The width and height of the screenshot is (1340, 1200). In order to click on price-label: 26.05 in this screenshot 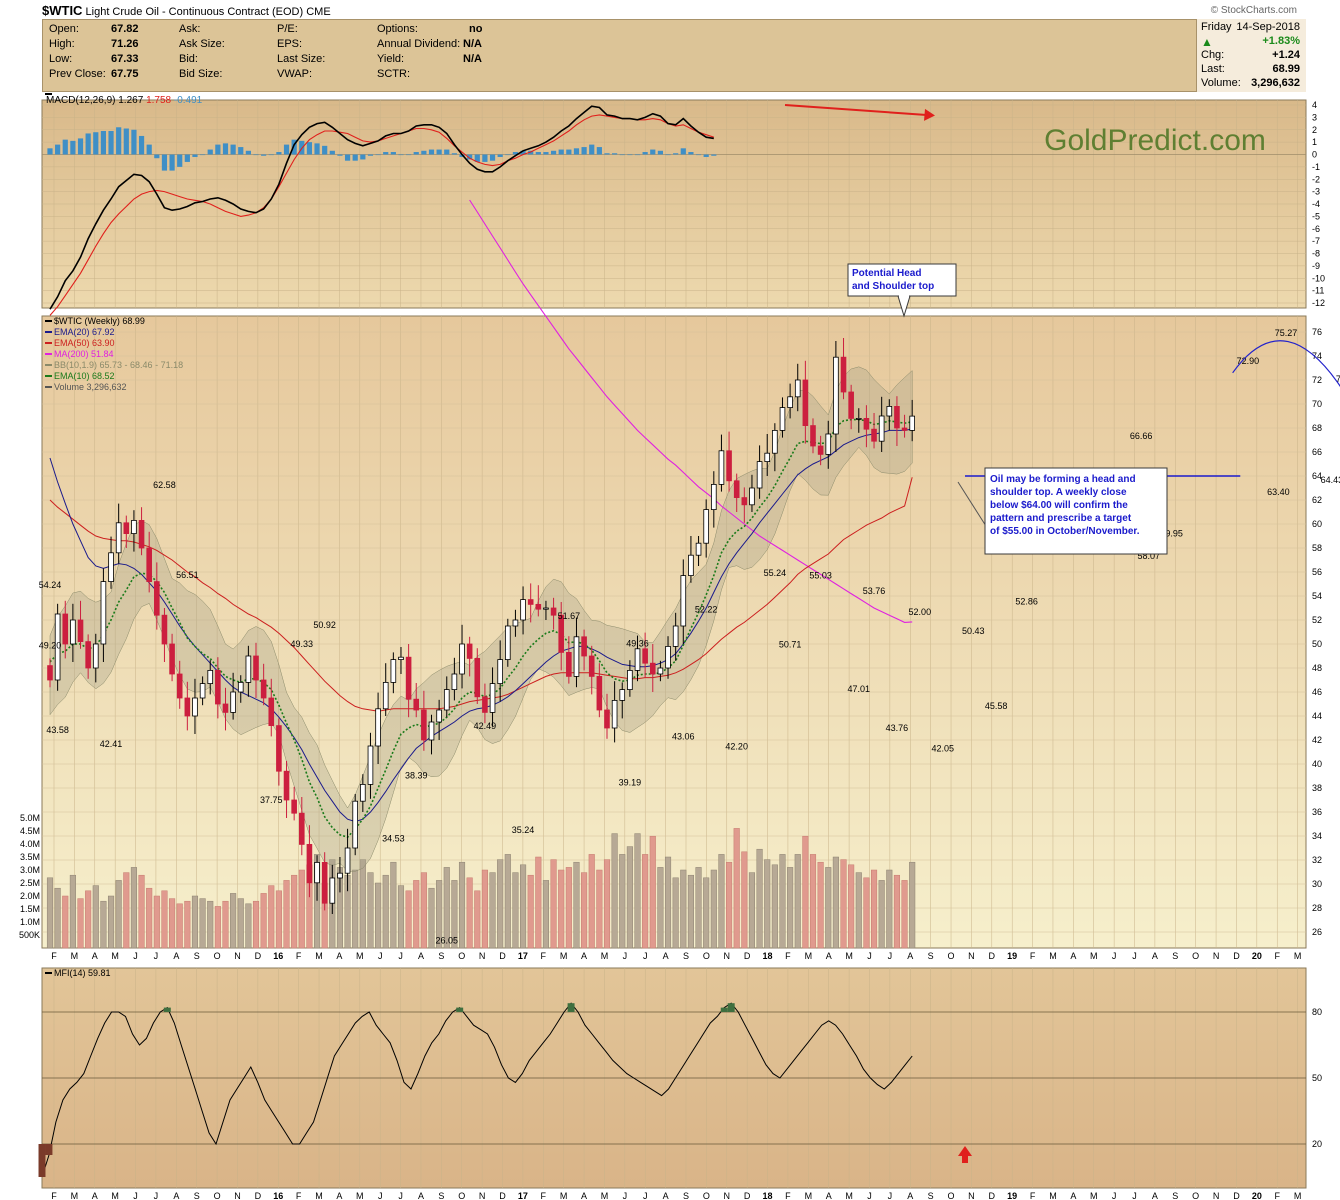, I will do `click(446, 940)`.